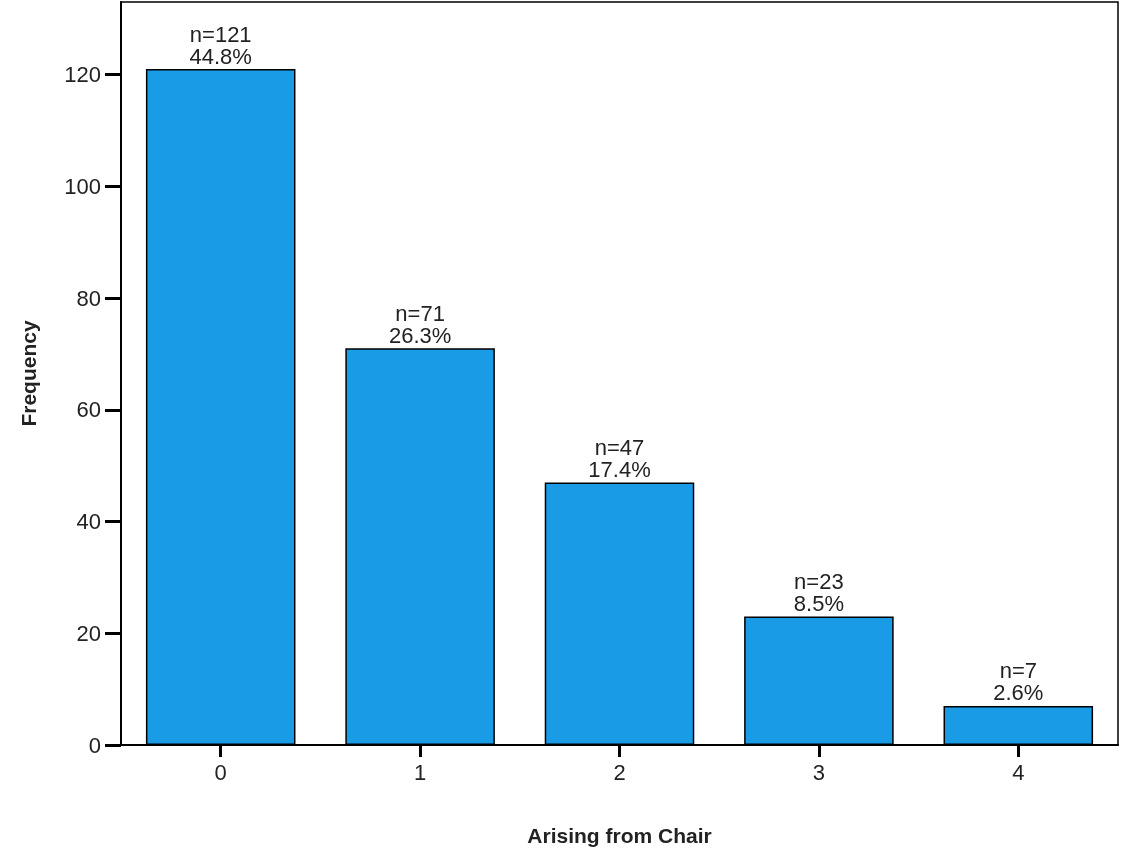 The image size is (1121, 851). I want to click on data-label: n=121 44.8%, so click(220, 45).